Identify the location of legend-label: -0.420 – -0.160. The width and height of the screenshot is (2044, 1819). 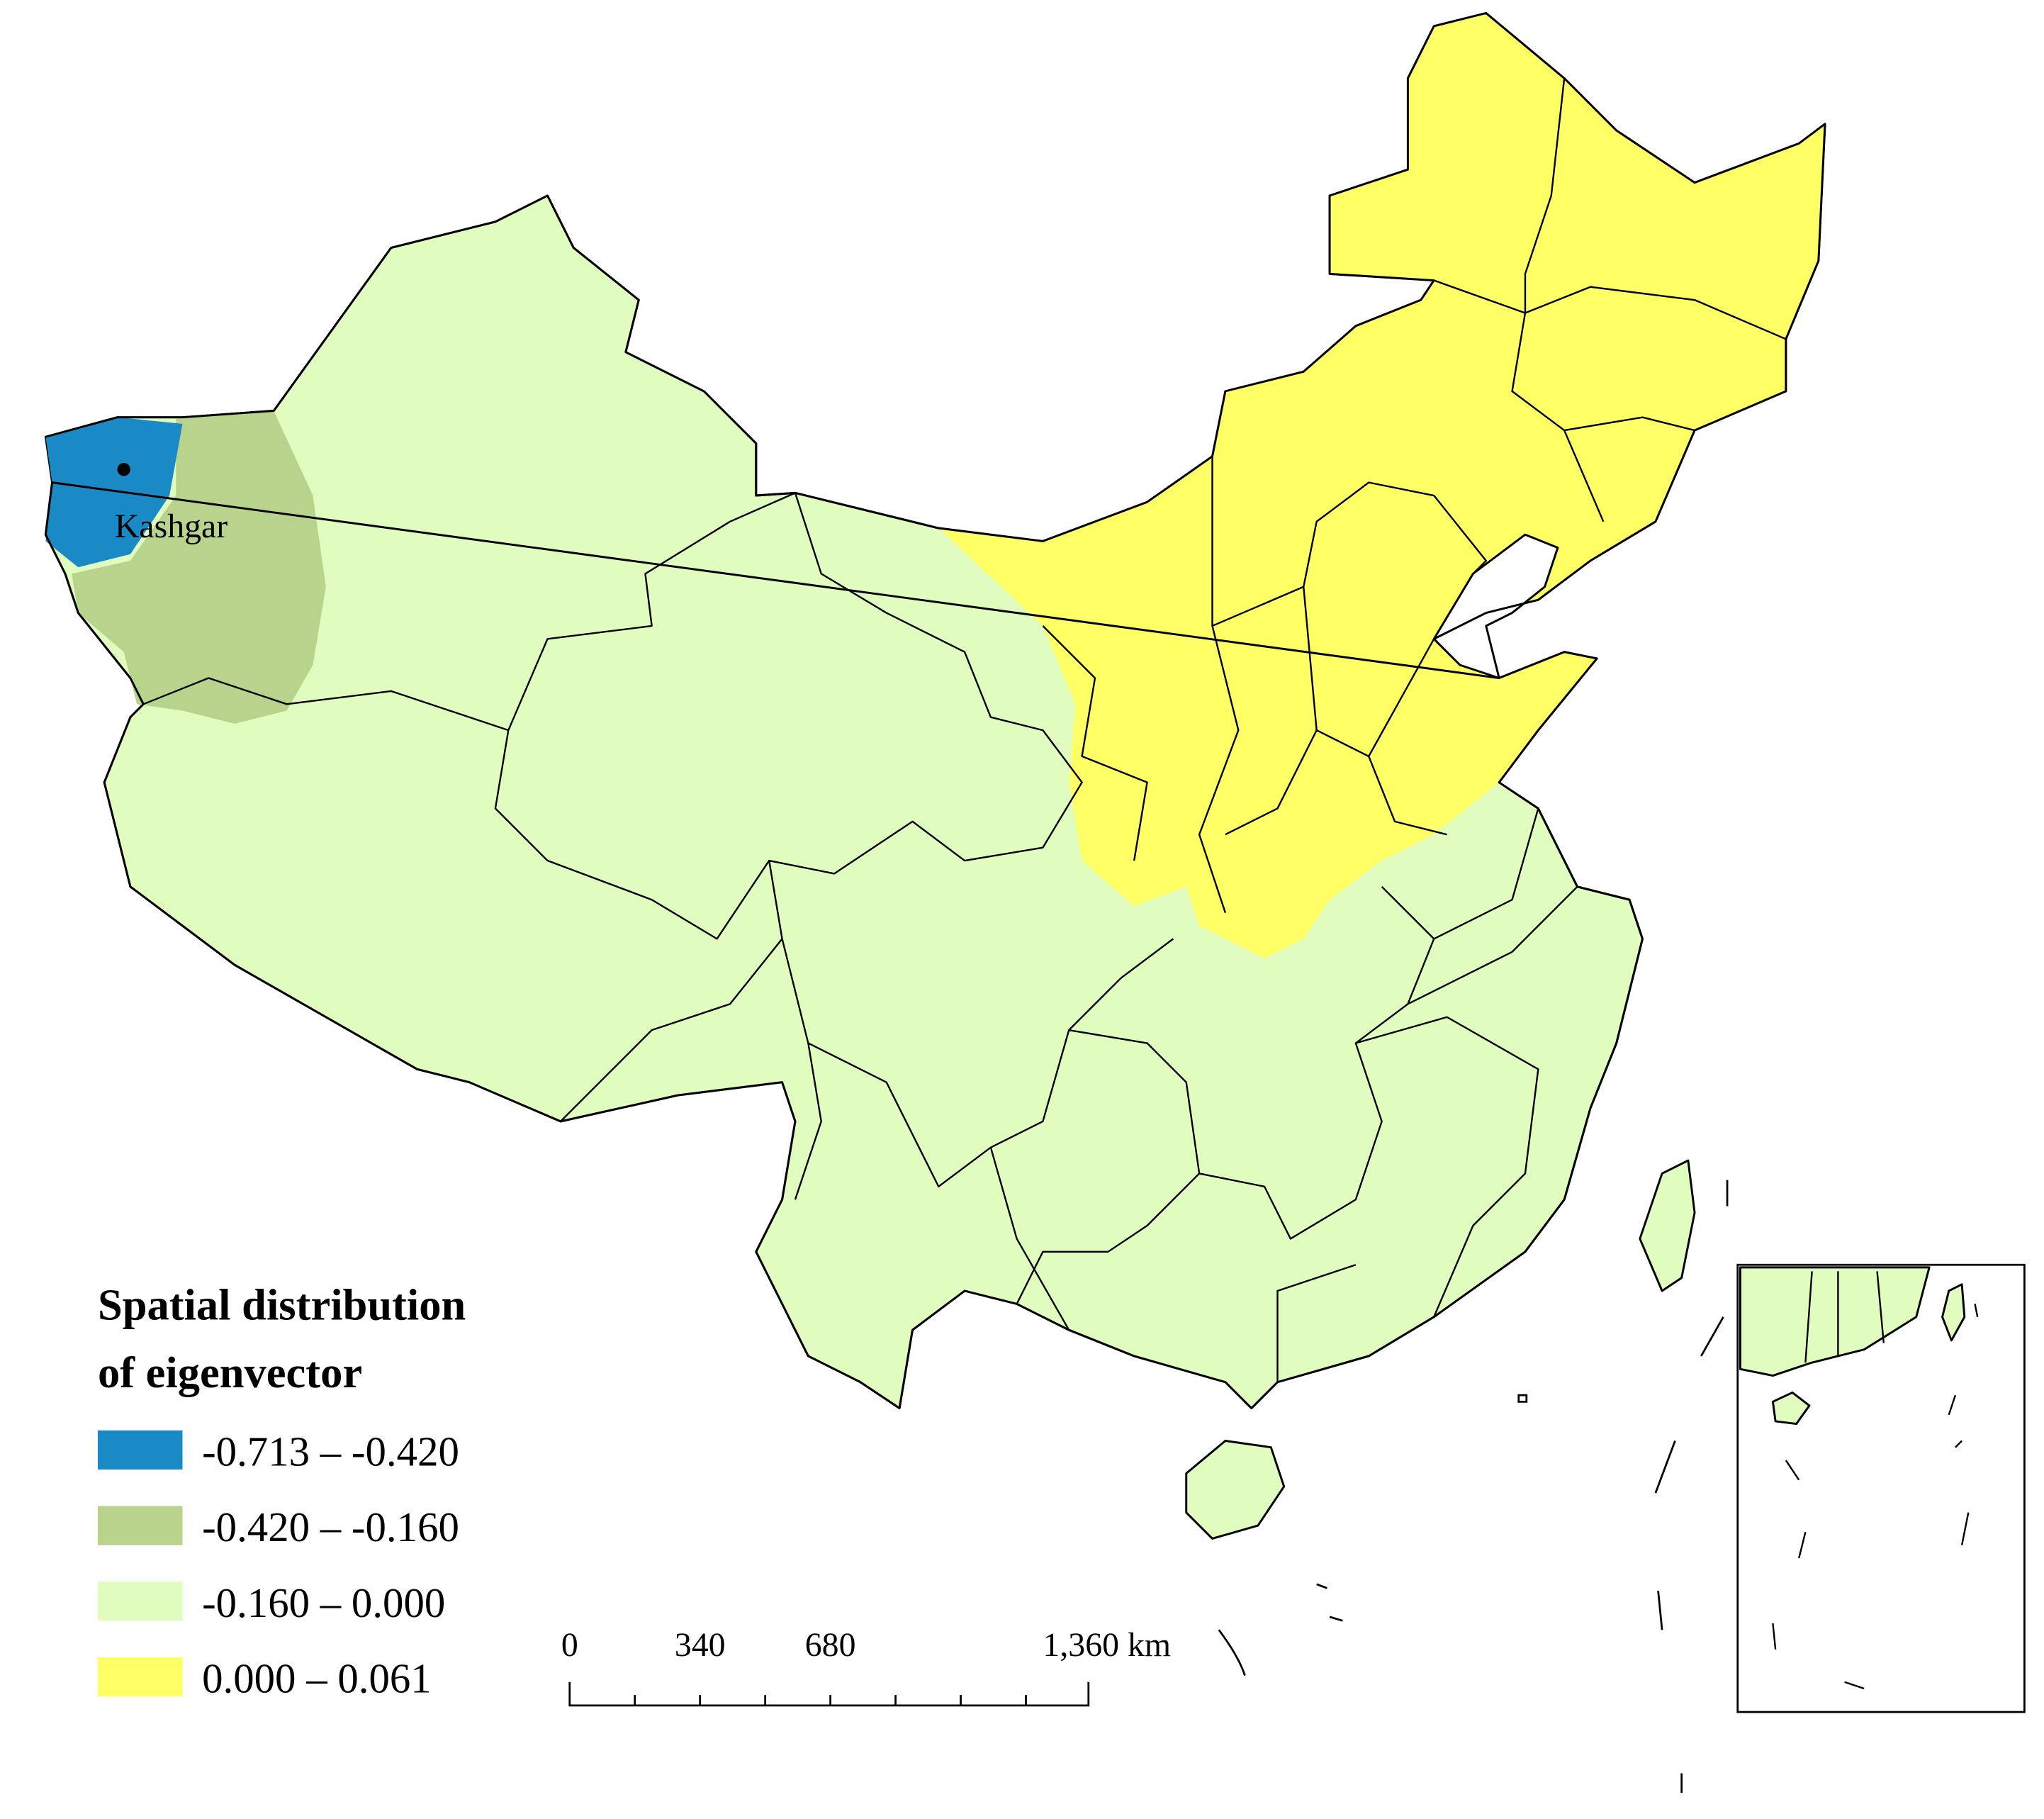
(331, 1527).